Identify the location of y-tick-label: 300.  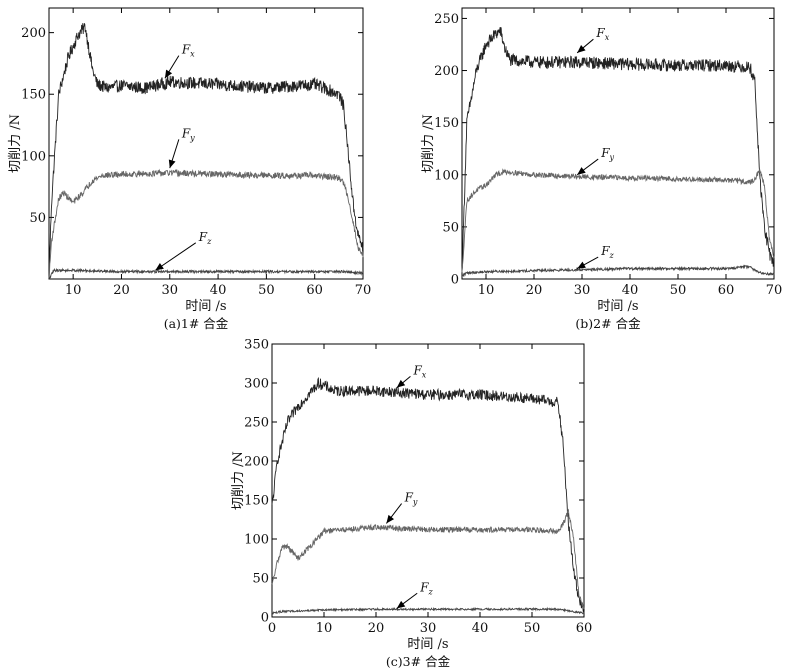
(256, 384).